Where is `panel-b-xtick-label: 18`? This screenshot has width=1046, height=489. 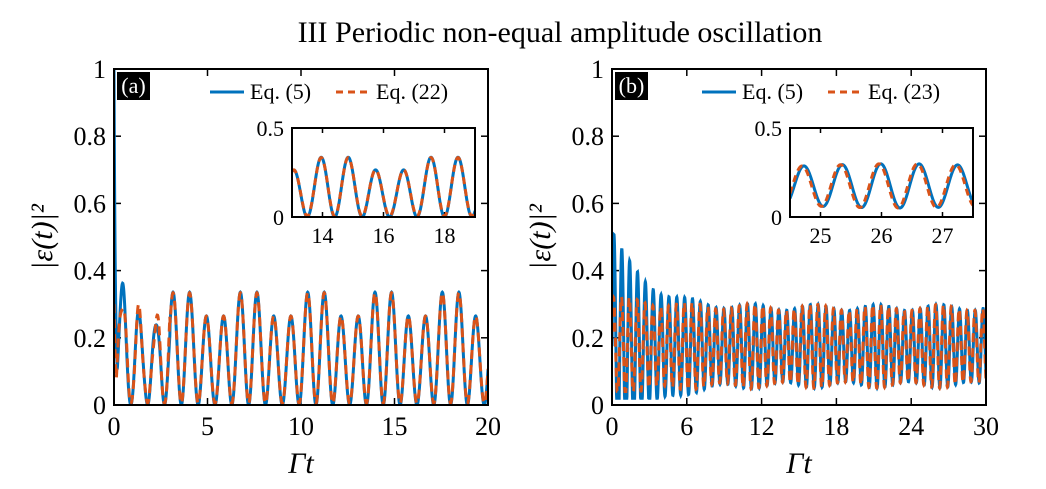 panel-b-xtick-label: 18 is located at coordinates (836, 426).